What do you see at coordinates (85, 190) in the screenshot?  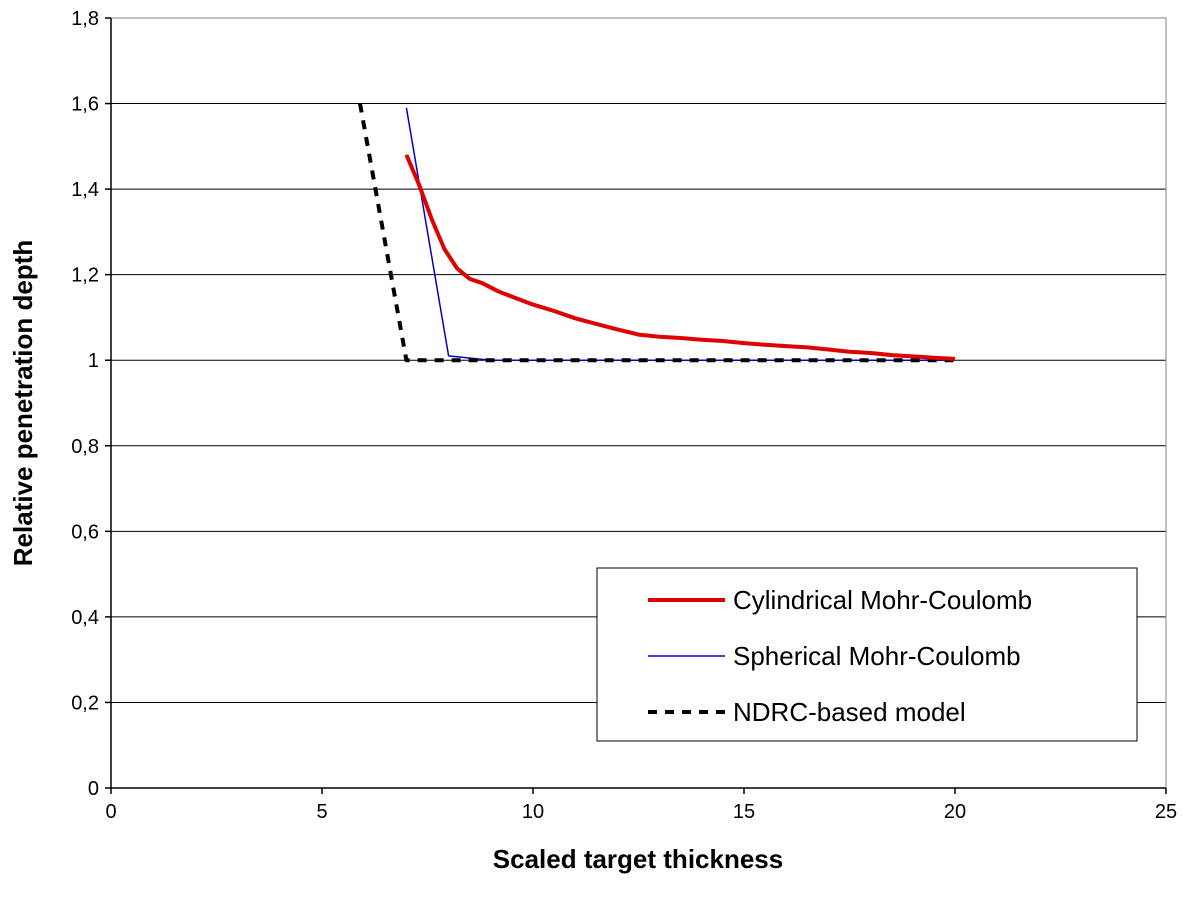 I see `y-tick-label: 1,4` at bounding box center [85, 190].